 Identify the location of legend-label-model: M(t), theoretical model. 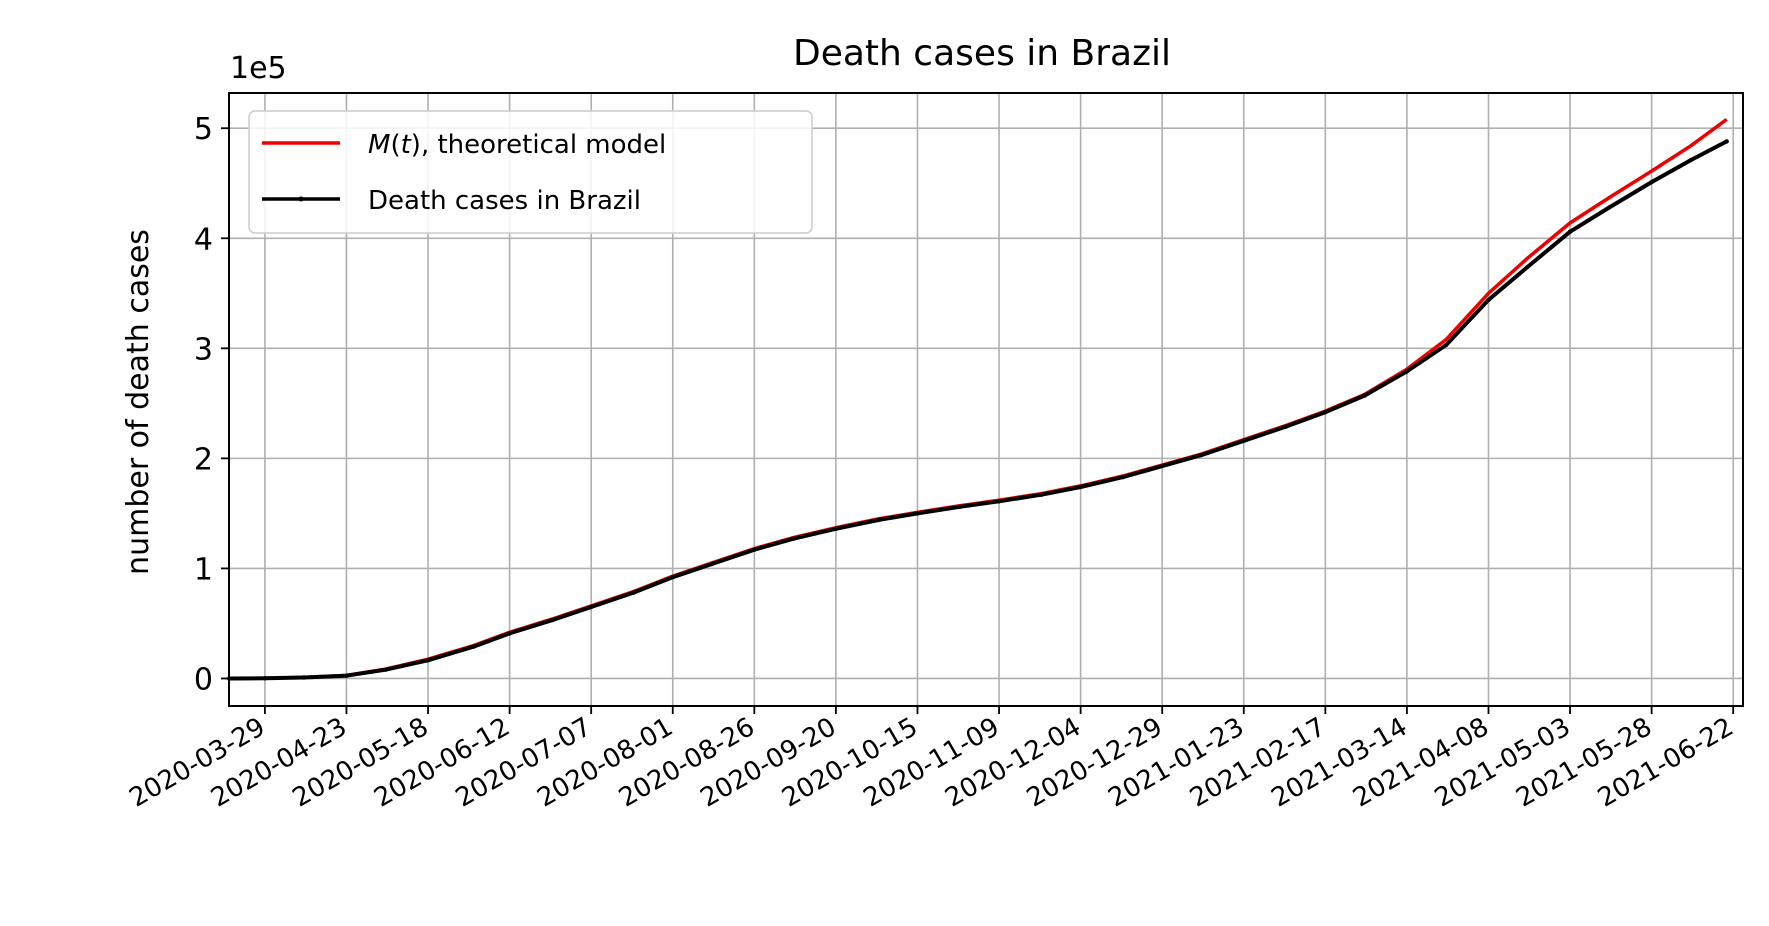
(517, 145).